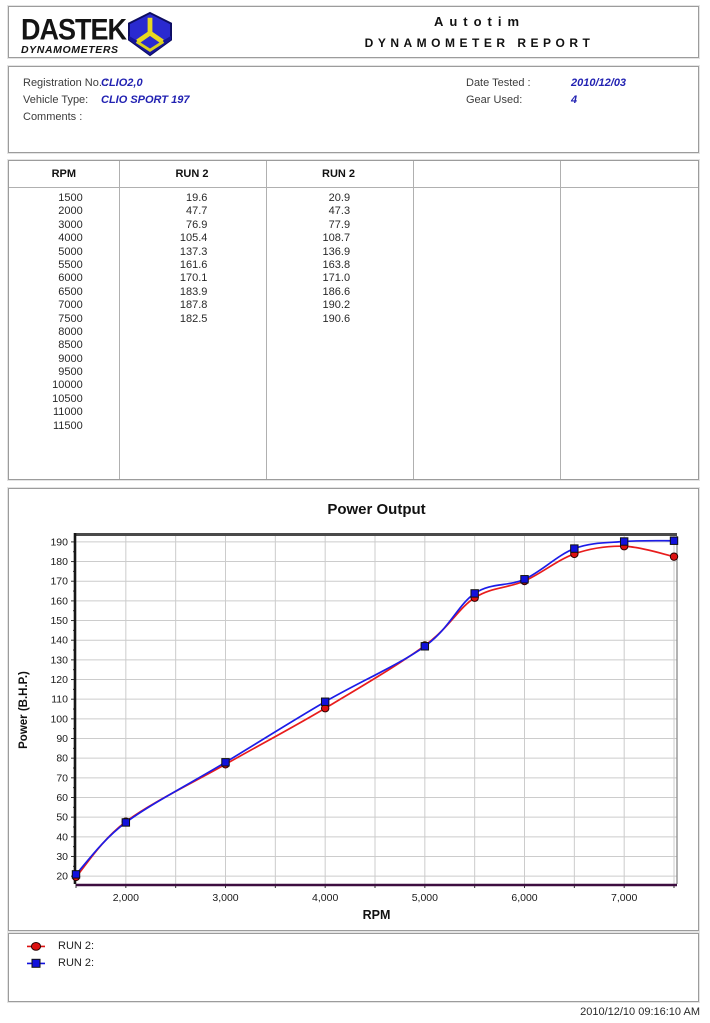 This screenshot has height=1023, width=710. Describe the element at coordinates (193, 318) in the screenshot. I see `table-cell: 182.5` at that location.